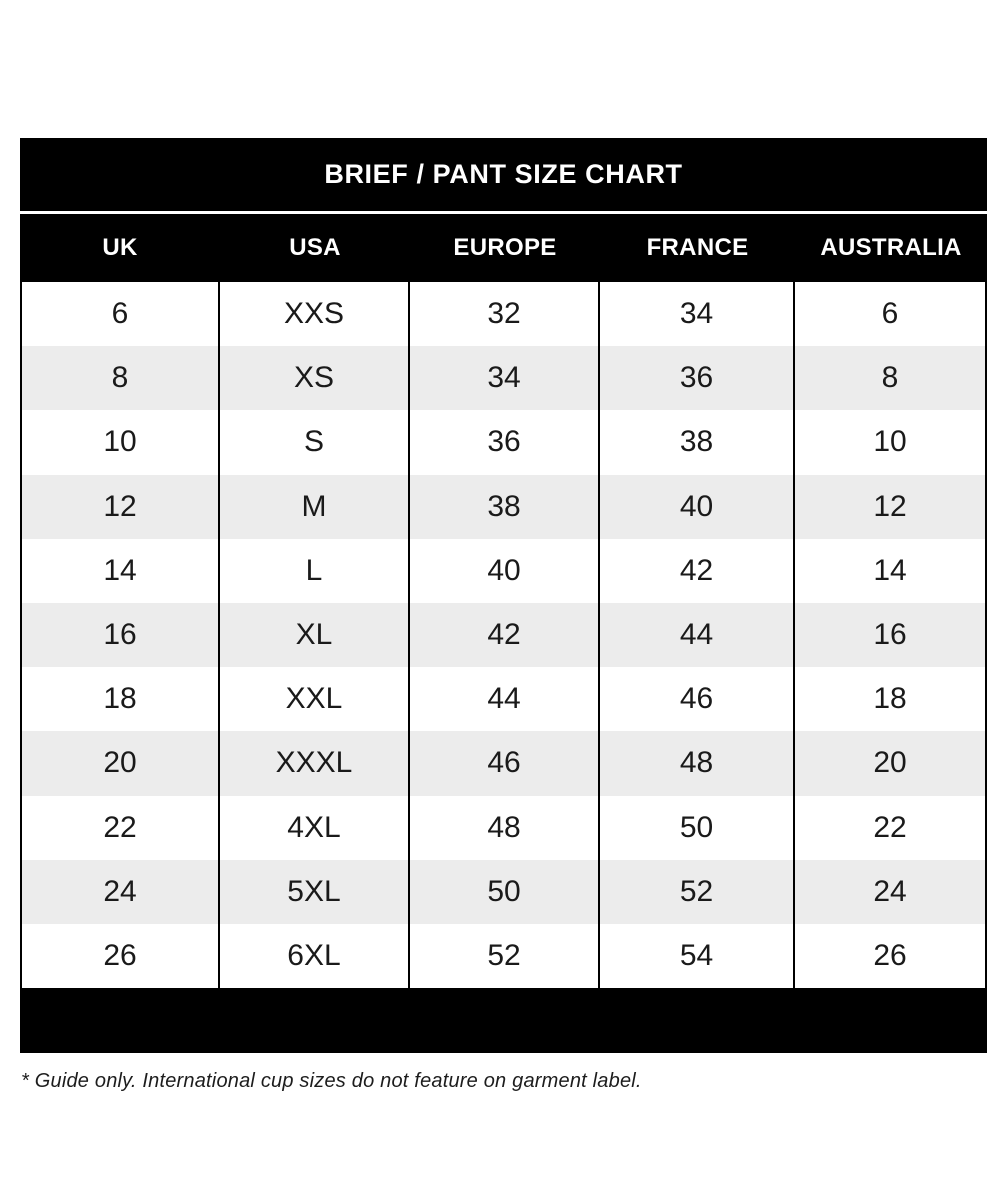 The height and width of the screenshot is (1200, 1000). I want to click on table-row: 24 5XL 50 52 24, so click(503, 891).